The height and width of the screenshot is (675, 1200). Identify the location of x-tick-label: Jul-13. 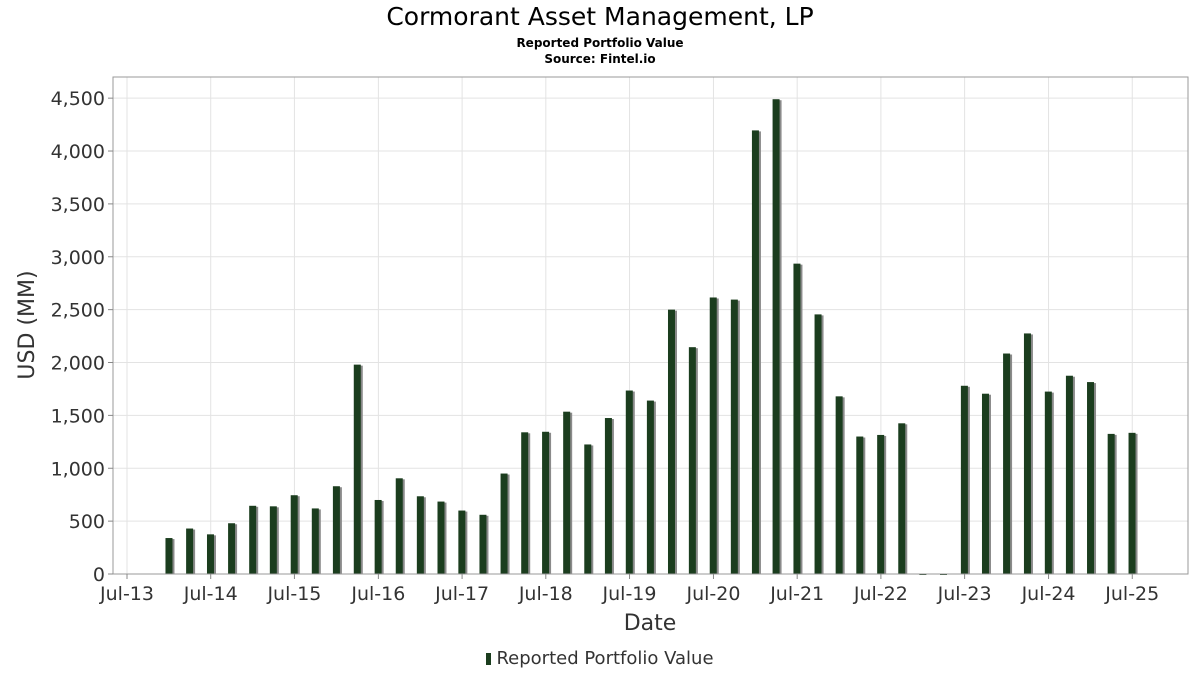
(126, 594).